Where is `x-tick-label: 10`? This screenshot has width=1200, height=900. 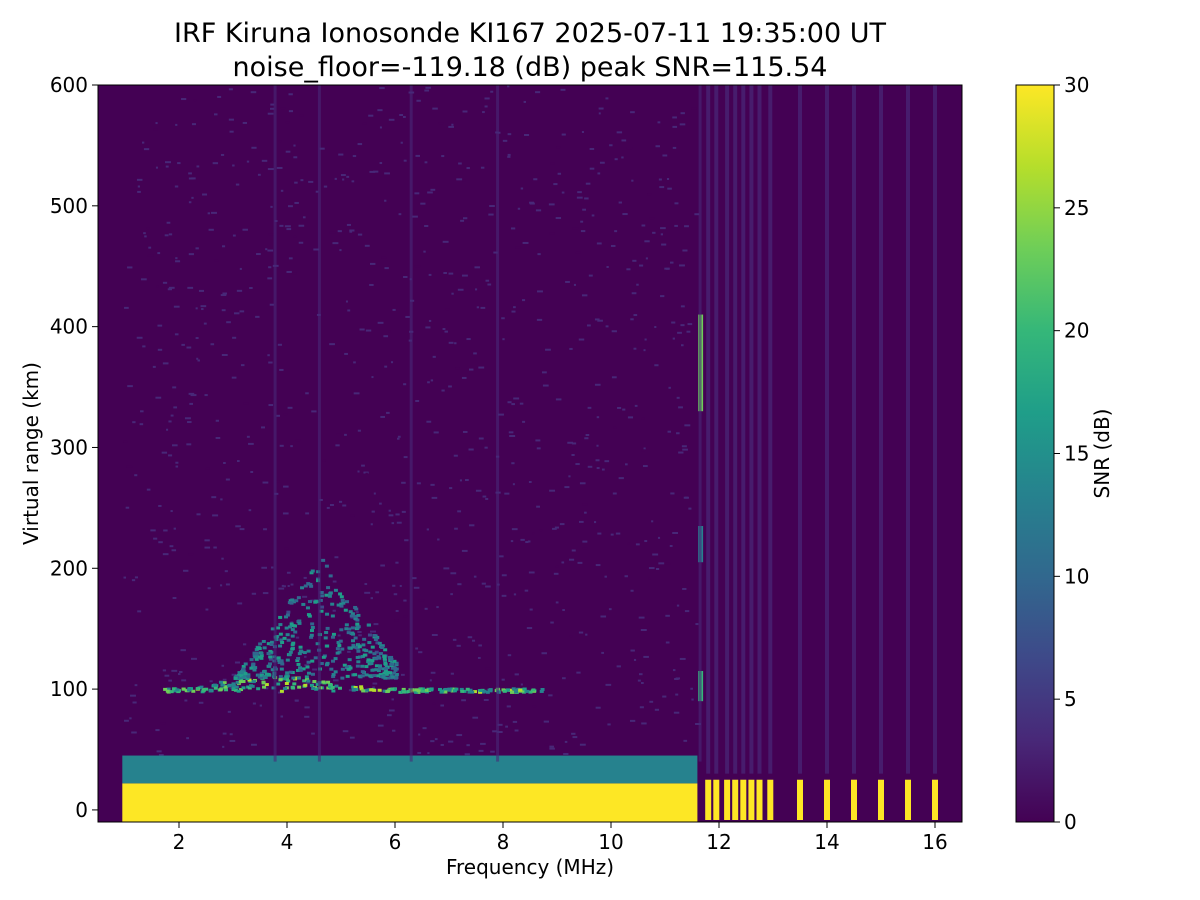
x-tick-label: 10 is located at coordinates (610, 842).